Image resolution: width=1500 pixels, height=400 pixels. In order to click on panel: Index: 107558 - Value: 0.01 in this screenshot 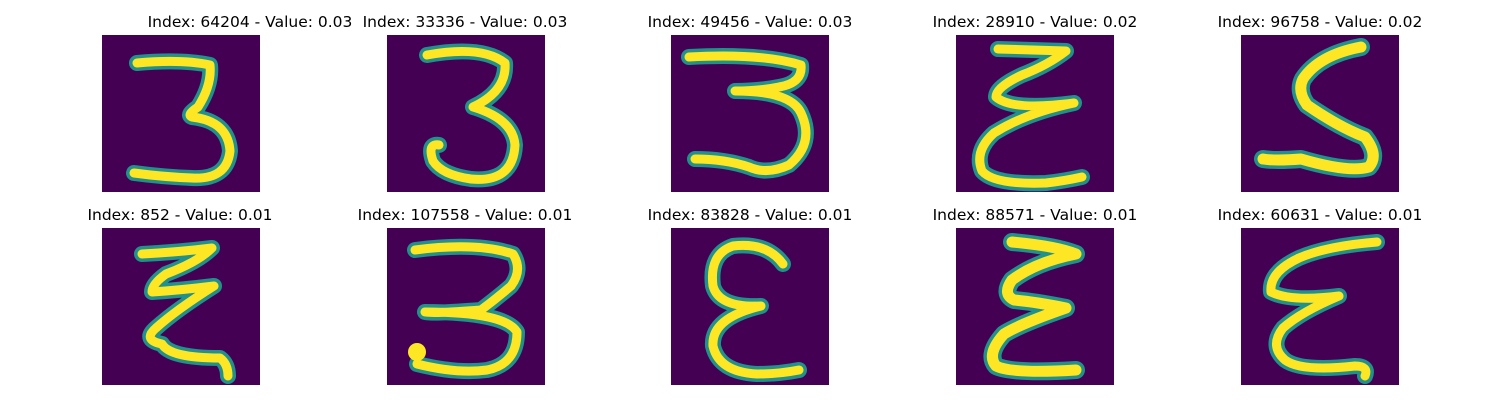, I will do `click(465, 300)`.